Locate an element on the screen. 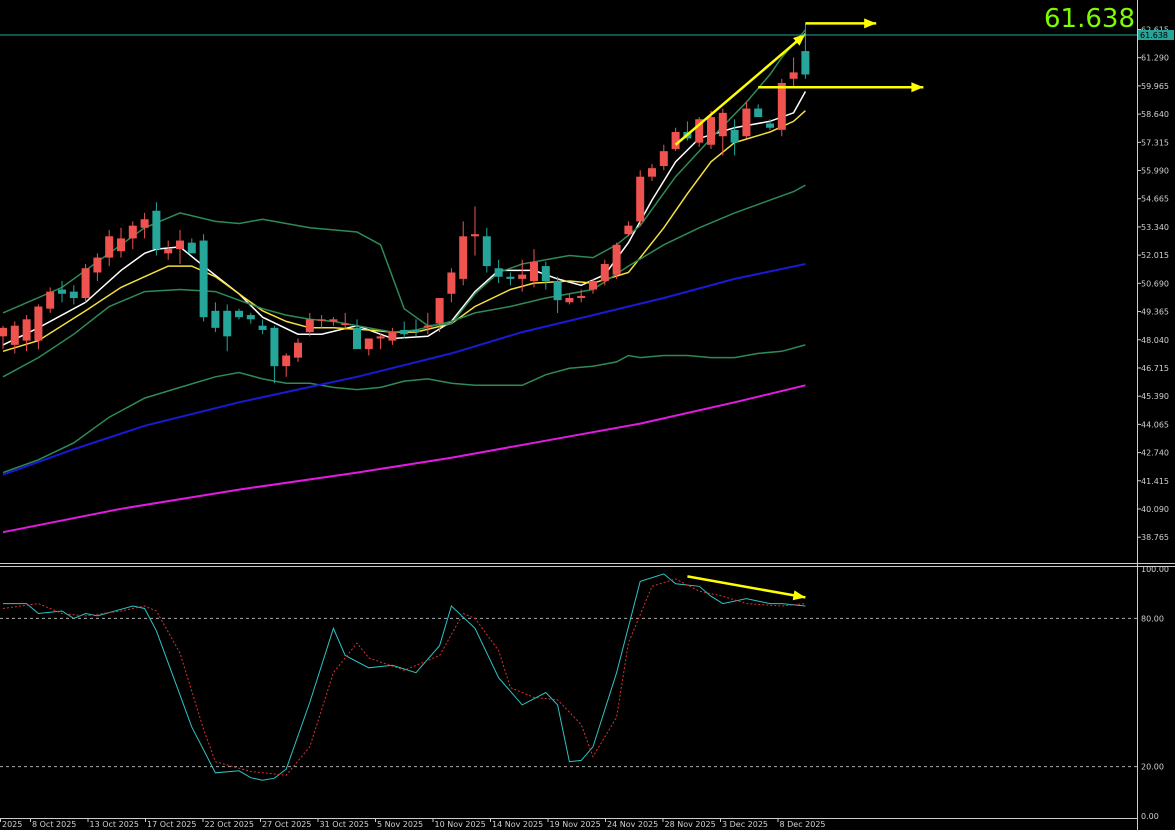 The height and width of the screenshot is (830, 1175). x-tick-label: 31 Oct 2025 is located at coordinates (344, 824).